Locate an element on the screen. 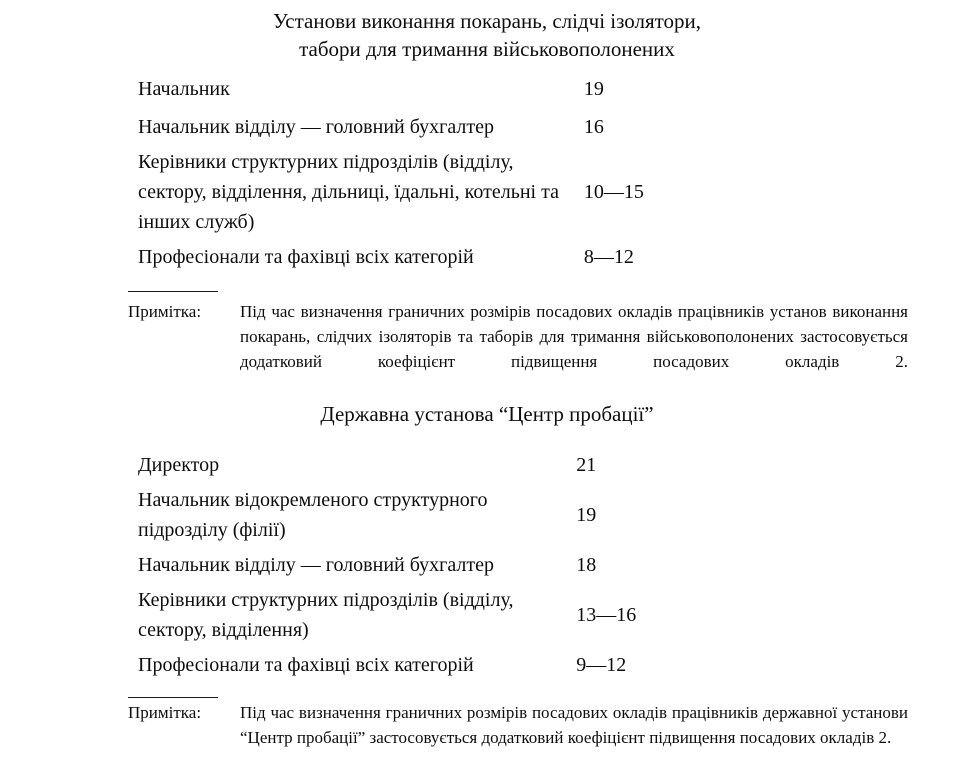  section-title-line: Державна установа “Центр пробації” is located at coordinates (487, 414).